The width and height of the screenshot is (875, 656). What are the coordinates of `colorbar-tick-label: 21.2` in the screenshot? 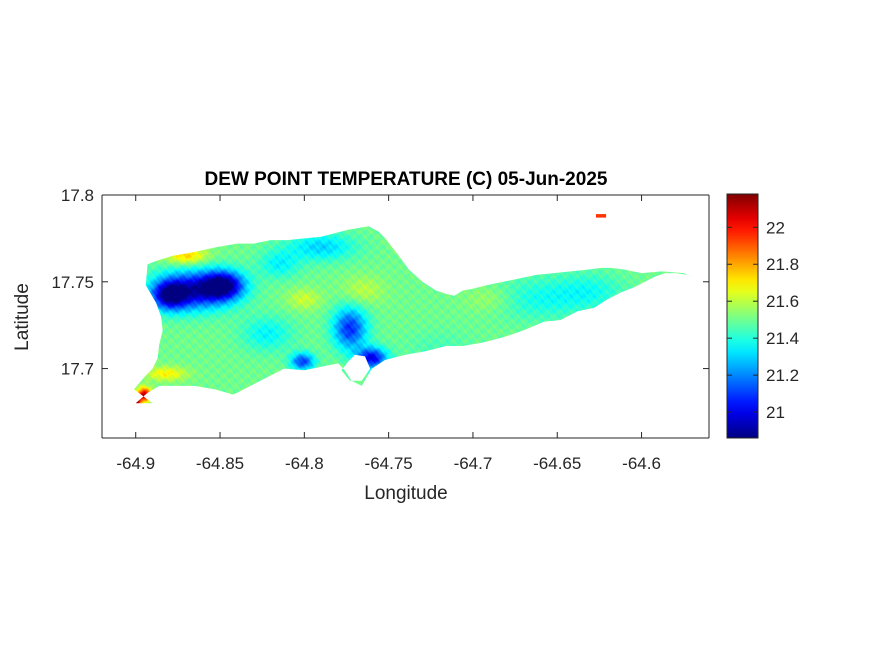 It's located at (782, 375).